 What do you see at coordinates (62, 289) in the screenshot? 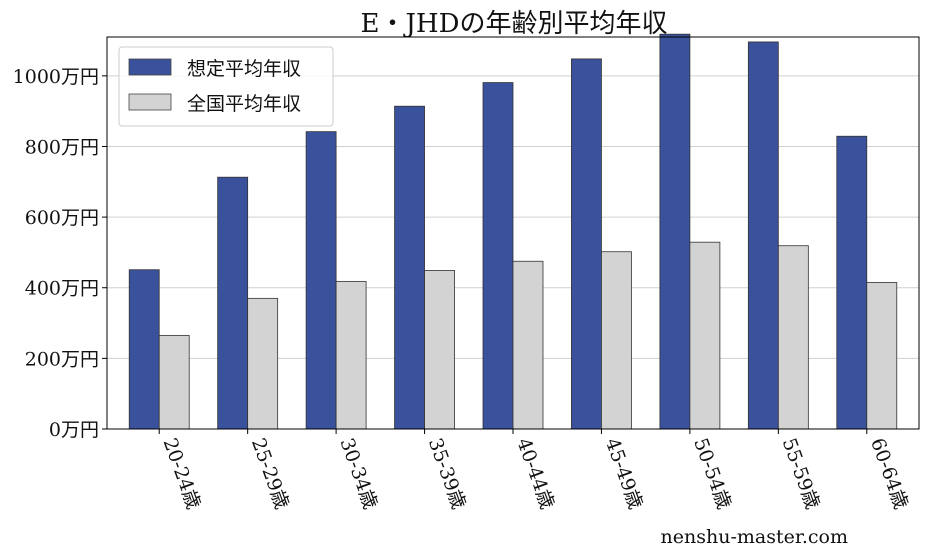
I see `y-tick-label: 400万円` at bounding box center [62, 289].